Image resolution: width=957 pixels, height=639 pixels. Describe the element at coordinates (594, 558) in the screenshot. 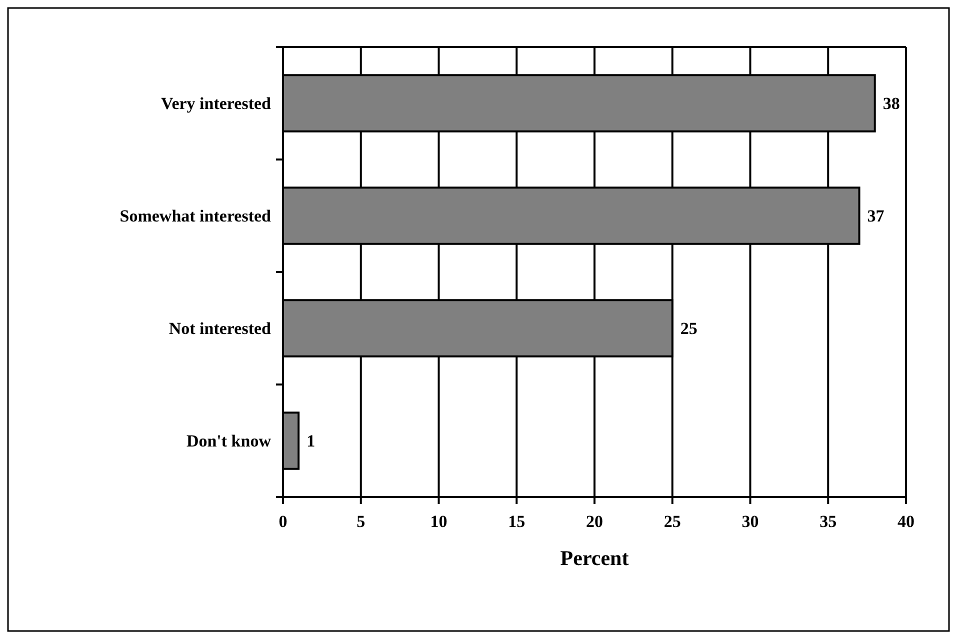

I see `x-axis-title: Percent` at that location.